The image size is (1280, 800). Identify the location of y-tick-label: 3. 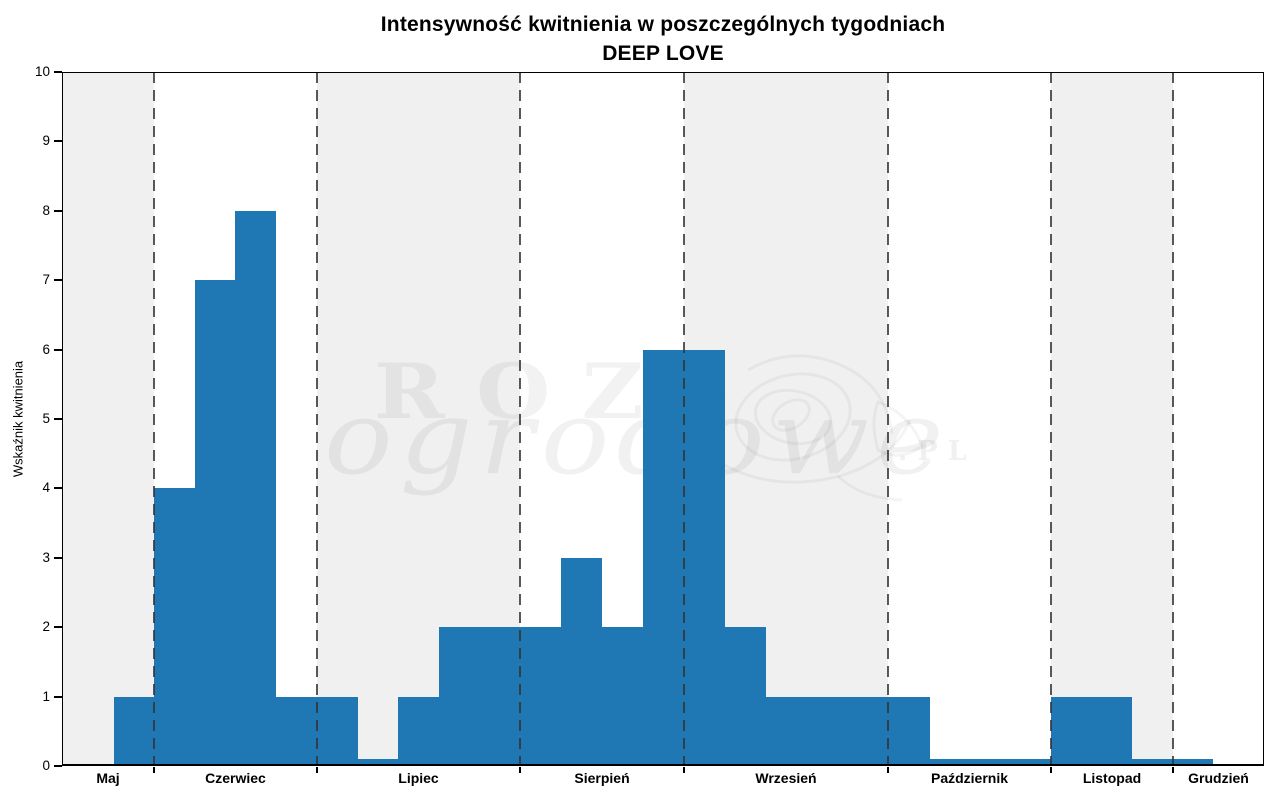
(46, 557).